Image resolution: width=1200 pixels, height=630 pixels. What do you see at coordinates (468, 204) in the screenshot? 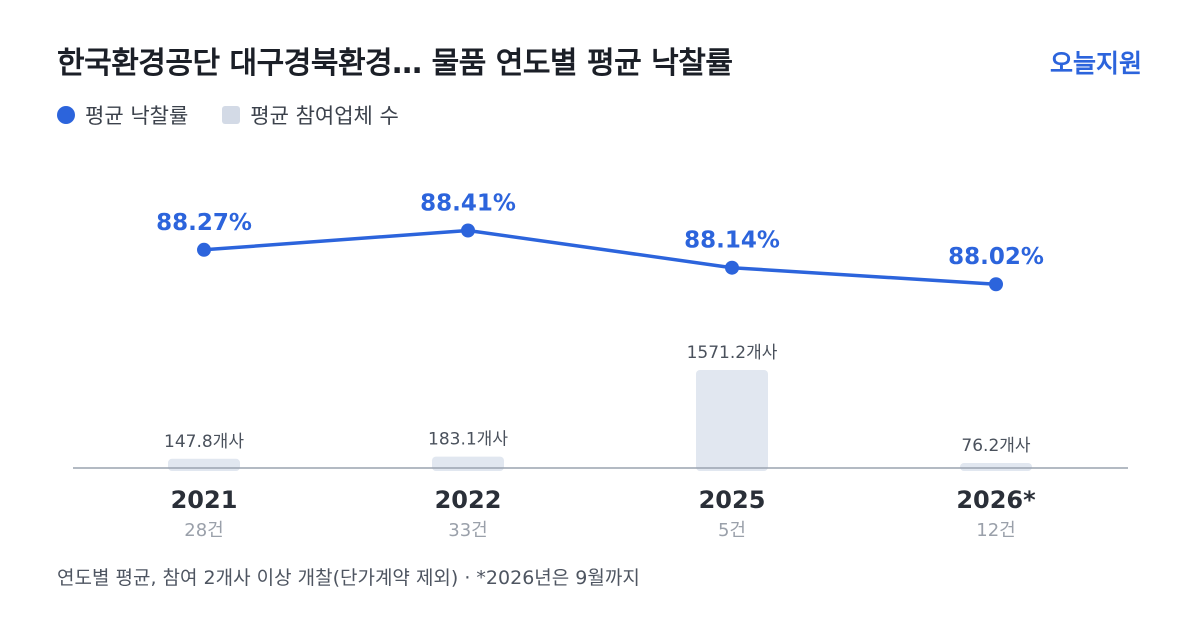
I see `rate-label-2022: 88.41%` at bounding box center [468, 204].